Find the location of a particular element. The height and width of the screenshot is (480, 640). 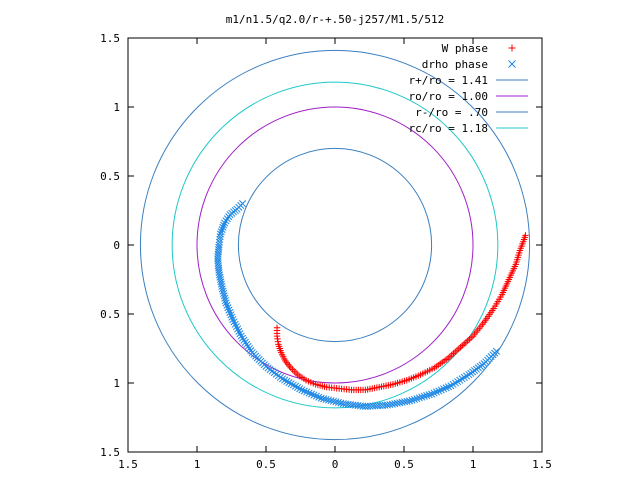

legend-label: drho phase is located at coordinates (455, 64).